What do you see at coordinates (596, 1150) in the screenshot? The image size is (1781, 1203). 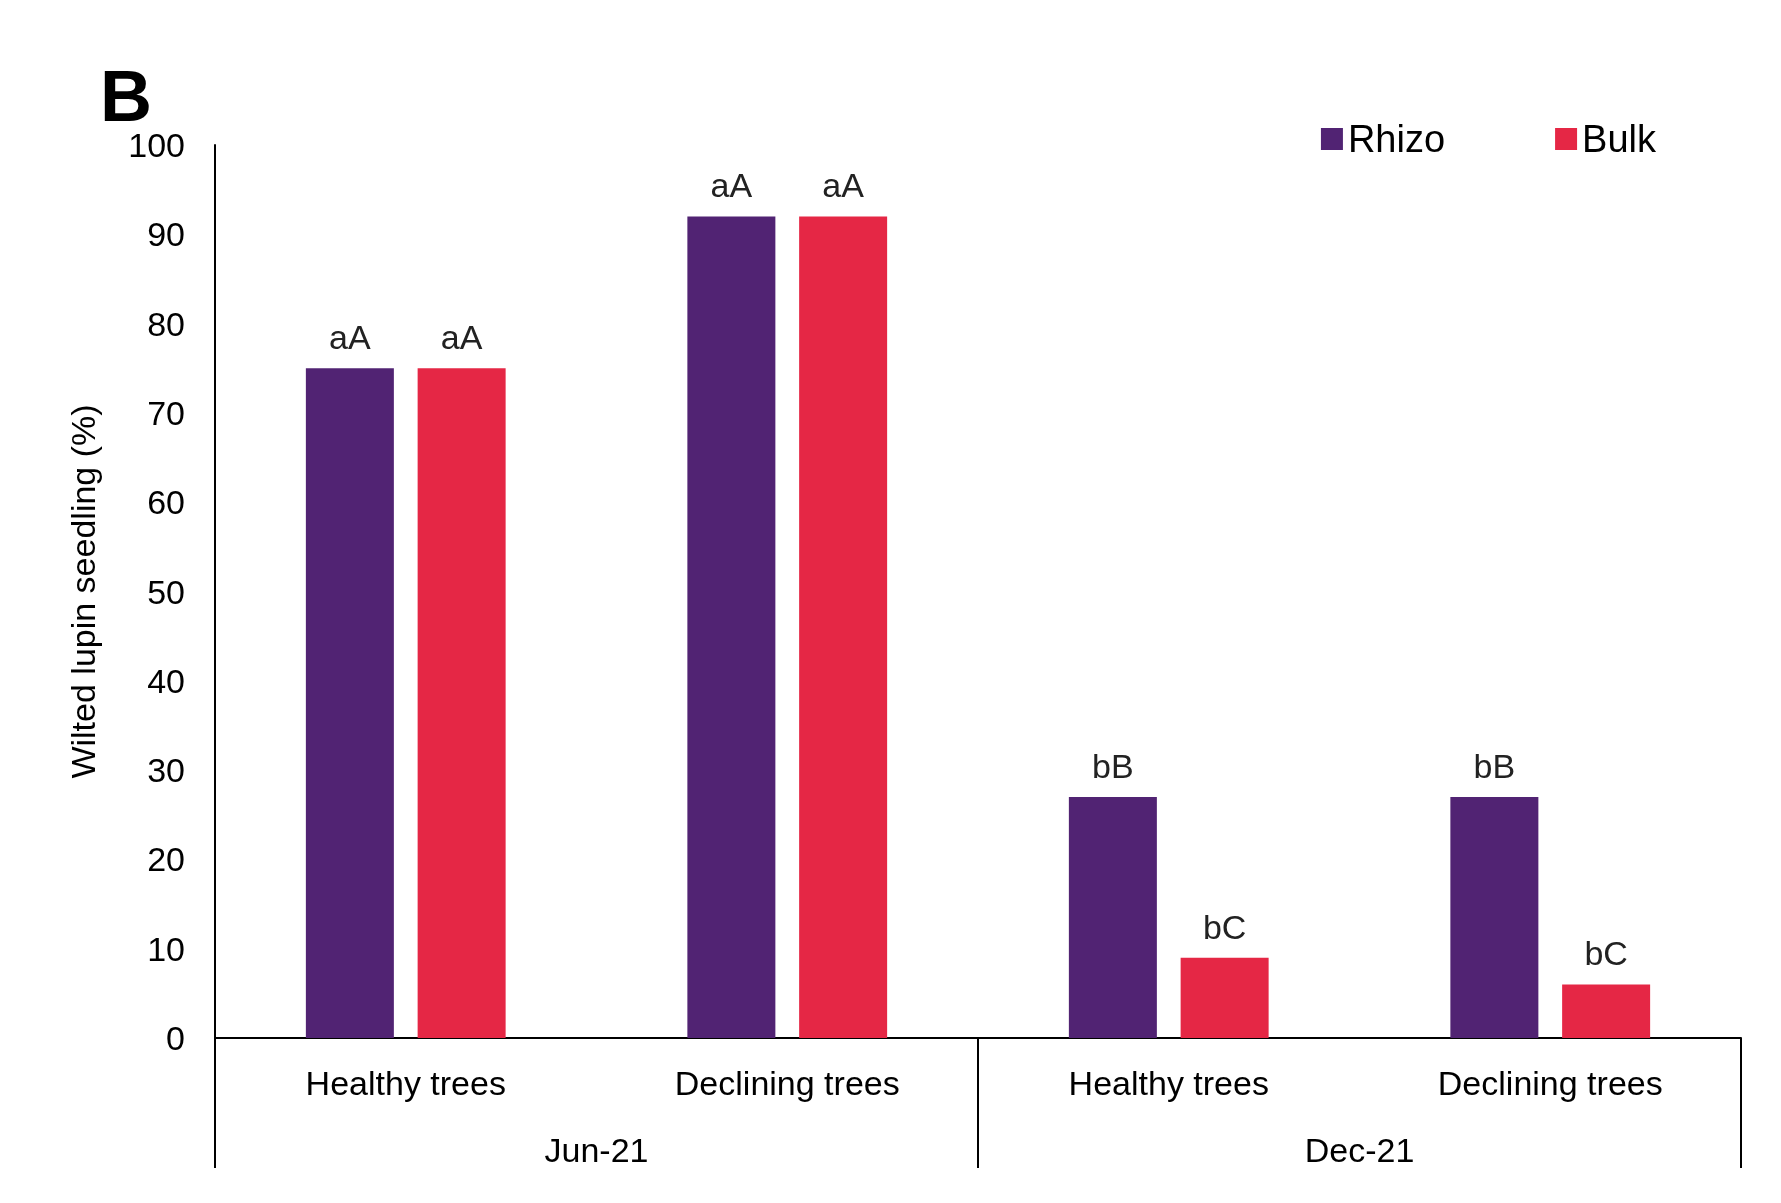 I see `text: Jun-21` at bounding box center [596, 1150].